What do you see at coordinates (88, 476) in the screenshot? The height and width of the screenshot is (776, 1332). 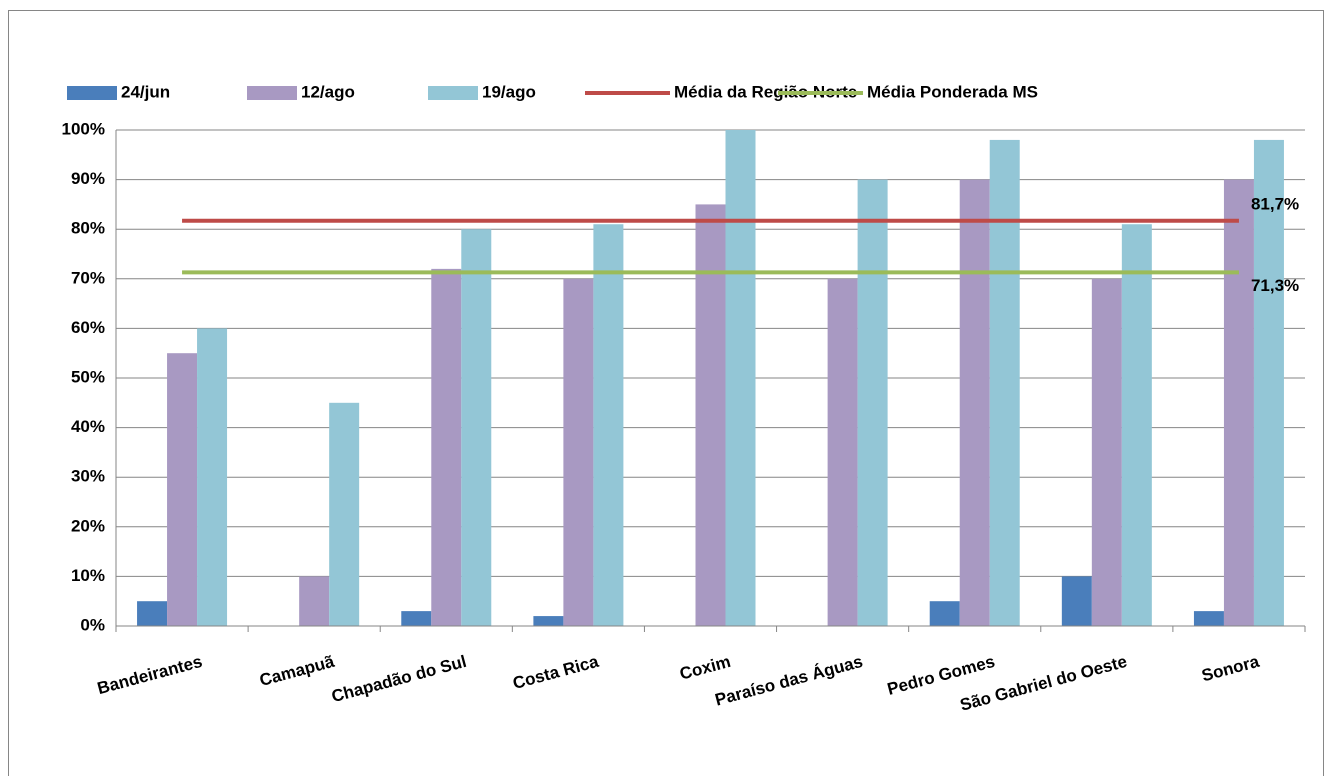 I see `y-tick-label: 30%` at bounding box center [88, 476].